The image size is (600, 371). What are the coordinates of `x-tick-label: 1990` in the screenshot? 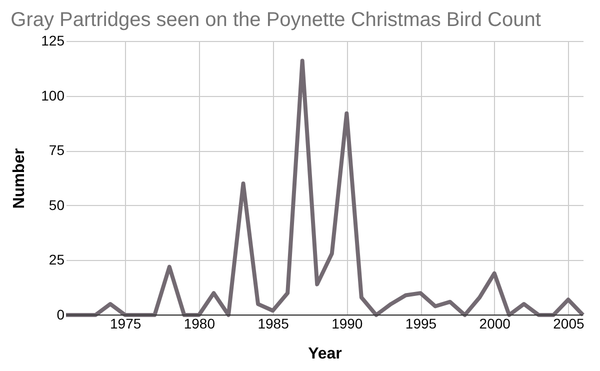 It's located at (347, 324).